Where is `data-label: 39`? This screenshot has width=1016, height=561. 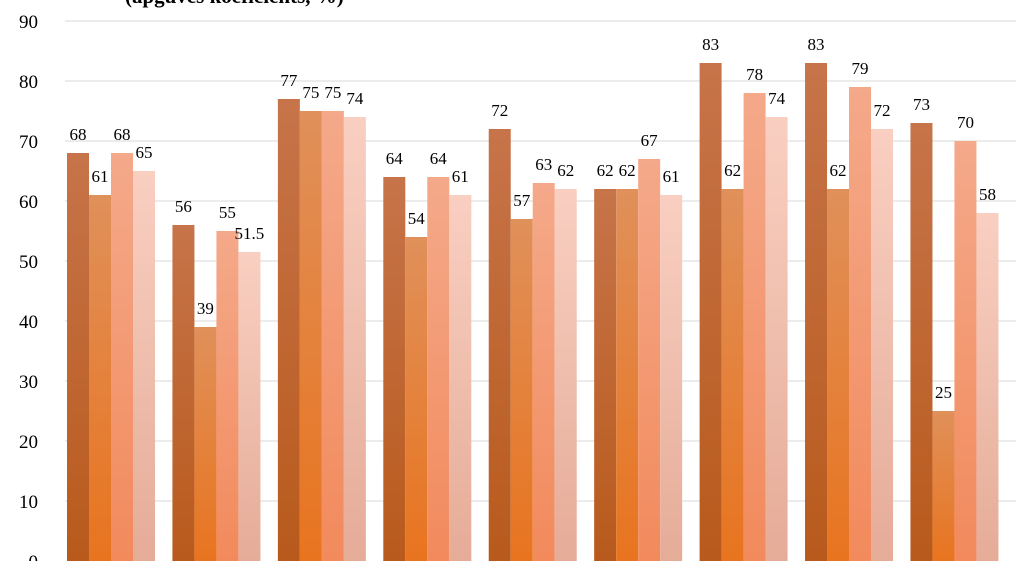
data-label: 39 is located at coordinates (205, 308).